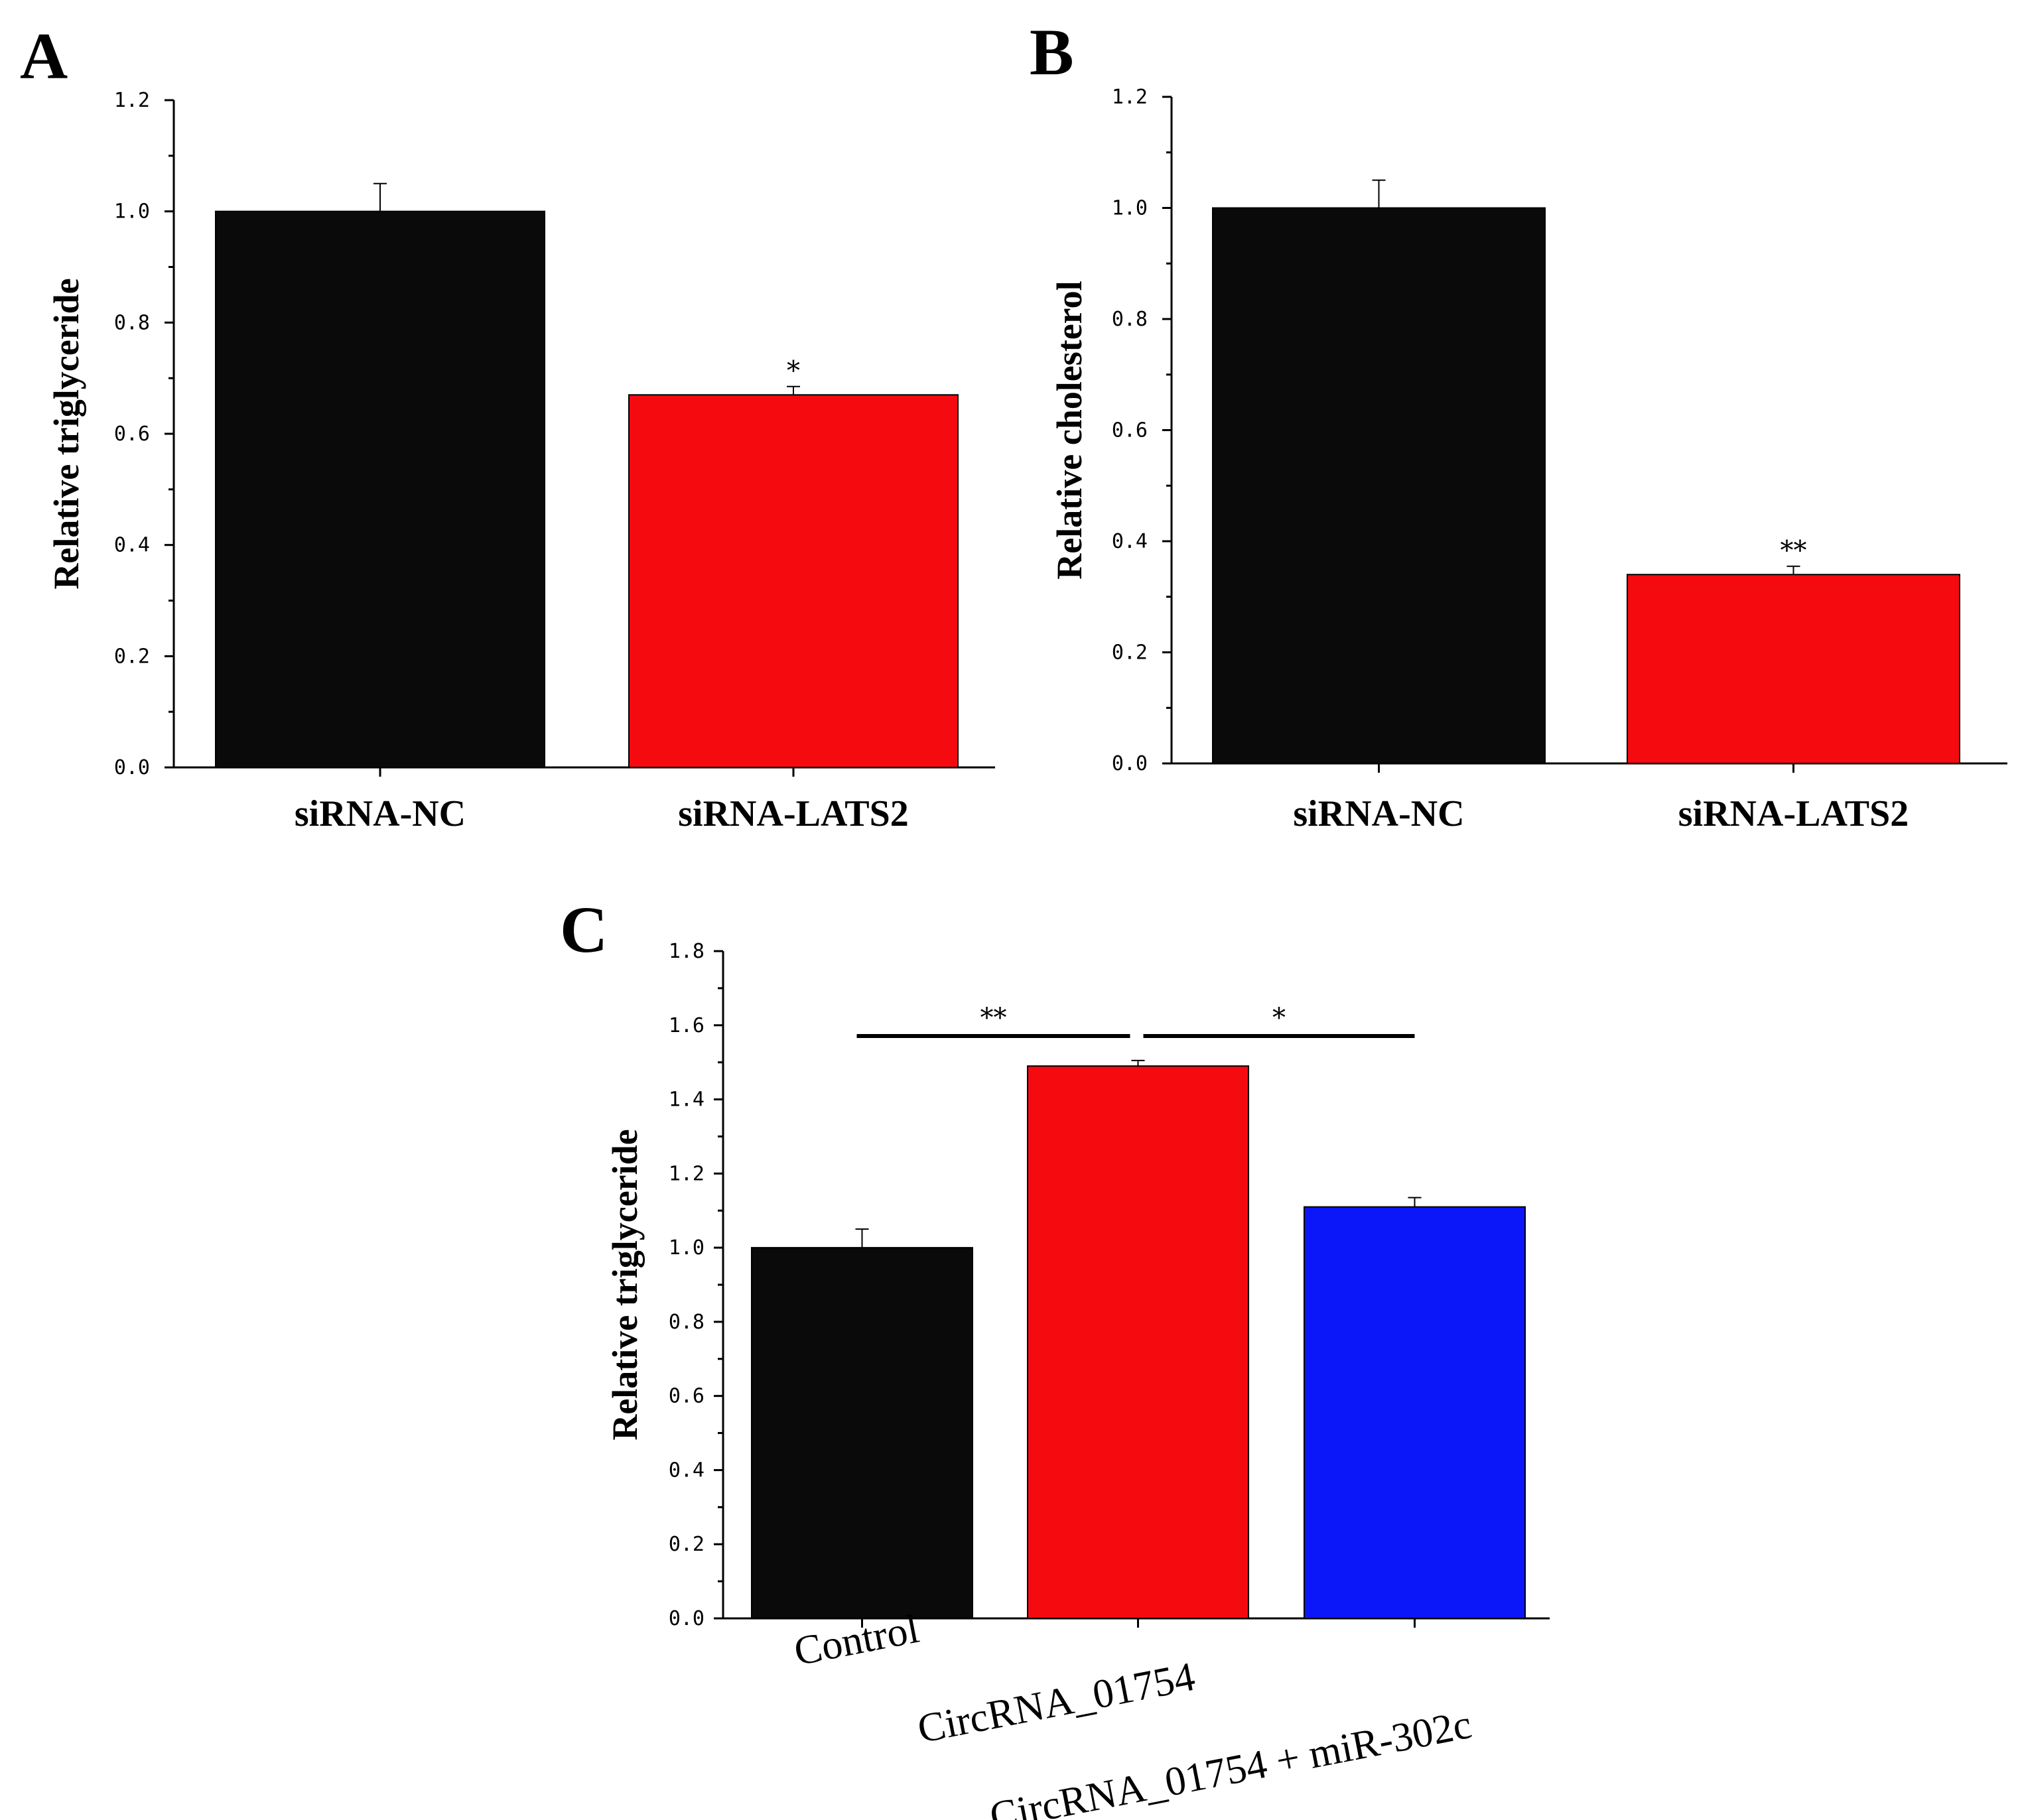 The height and width of the screenshot is (1820, 2018). I want to click on comparison-significance: **, so click(993, 1018).